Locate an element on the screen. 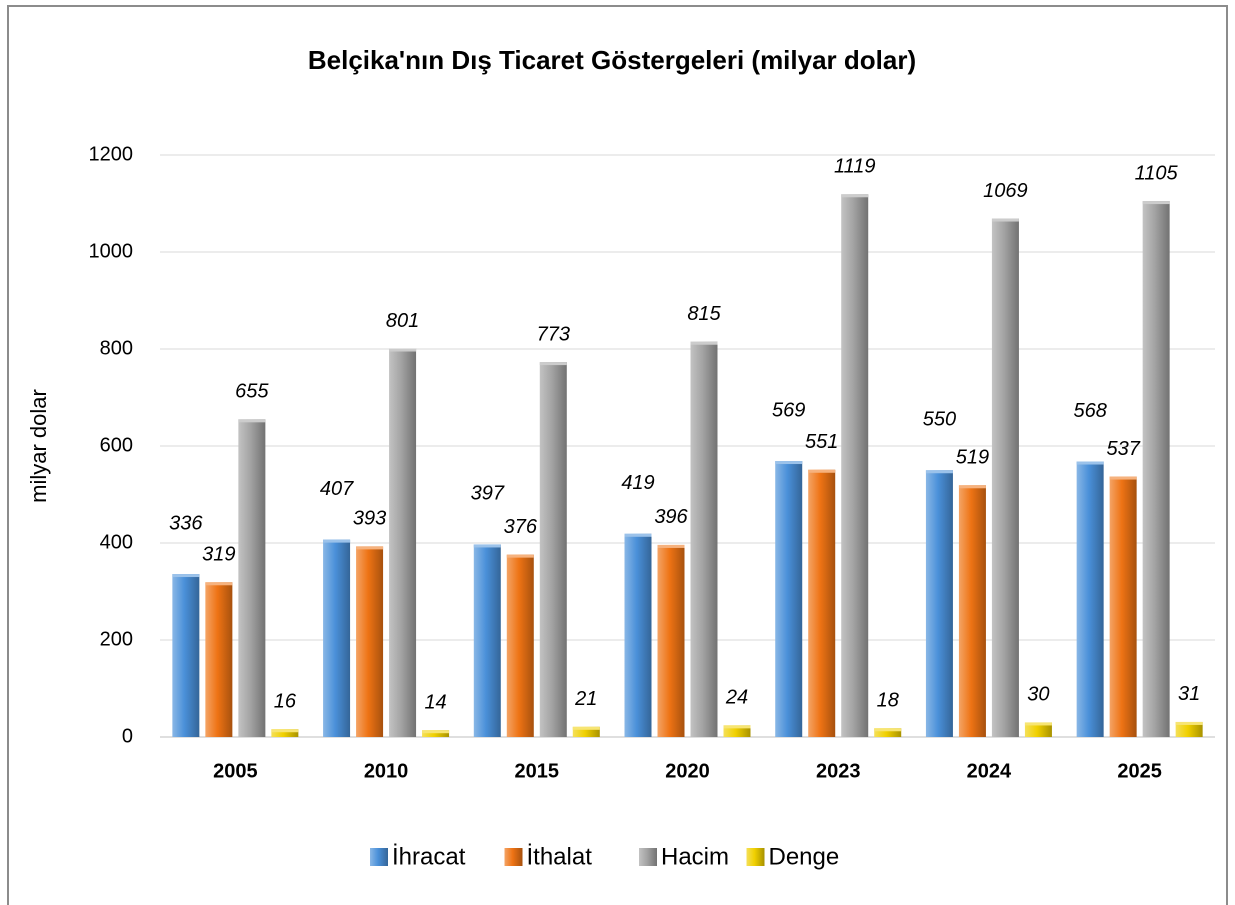  data-label: 419 is located at coordinates (637, 483).